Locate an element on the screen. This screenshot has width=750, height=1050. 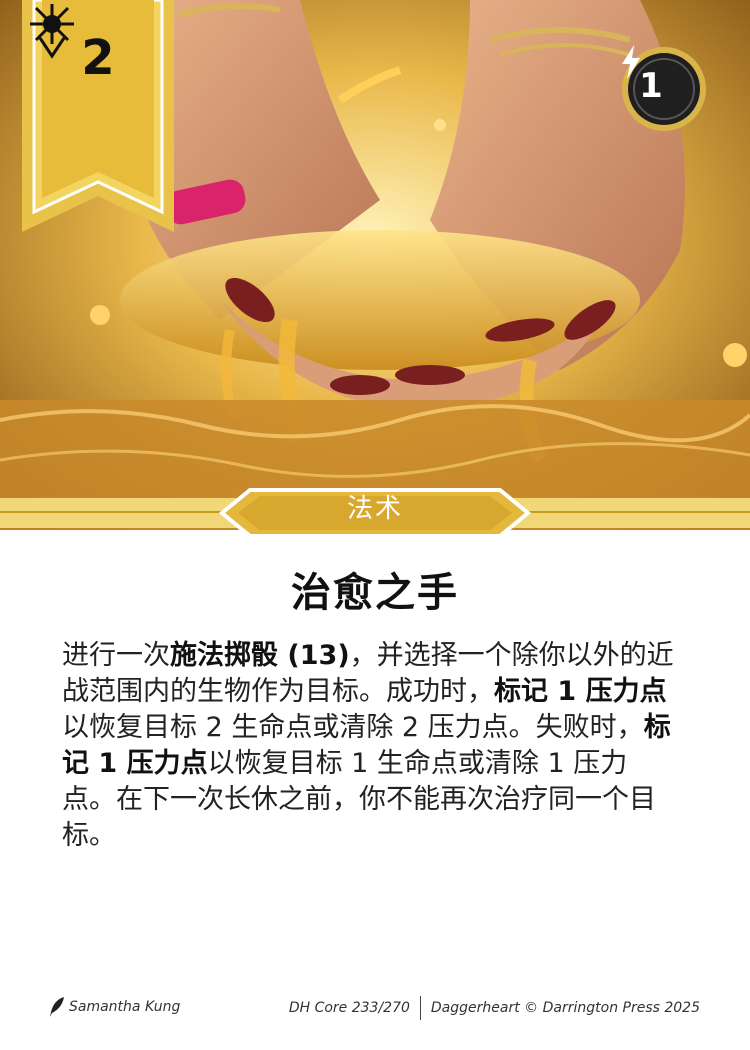
card-level: 2 is located at coordinates (98, 58).